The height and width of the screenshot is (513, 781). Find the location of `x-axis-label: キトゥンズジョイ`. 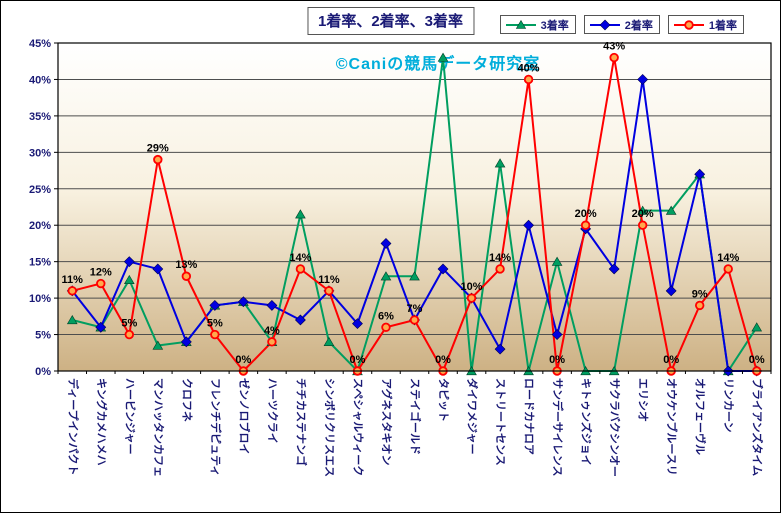

x-axis-label: キトゥンズジョイ is located at coordinates (587, 422).